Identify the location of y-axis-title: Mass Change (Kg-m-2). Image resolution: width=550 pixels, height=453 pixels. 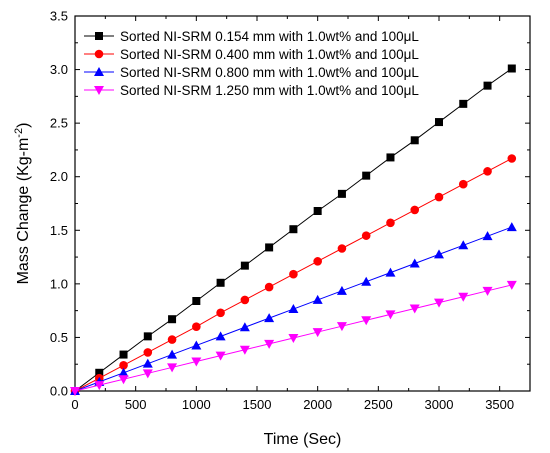
(22, 204).